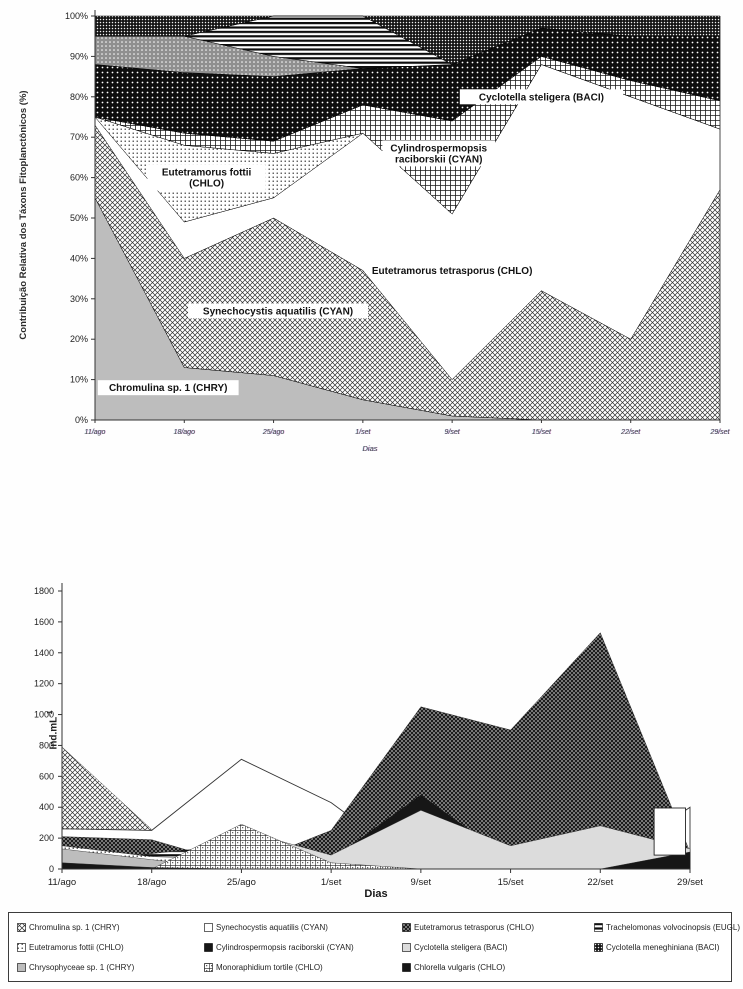 This screenshot has width=743, height=989. I want to click on svg-text: 400, so click(46, 807).